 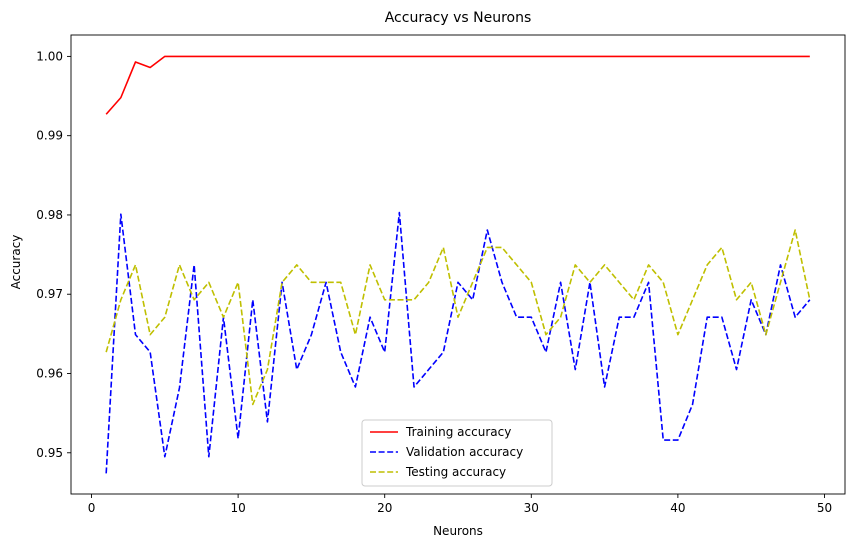 I want to click on legend-label-2: Validation accuracy, so click(x=464, y=452).